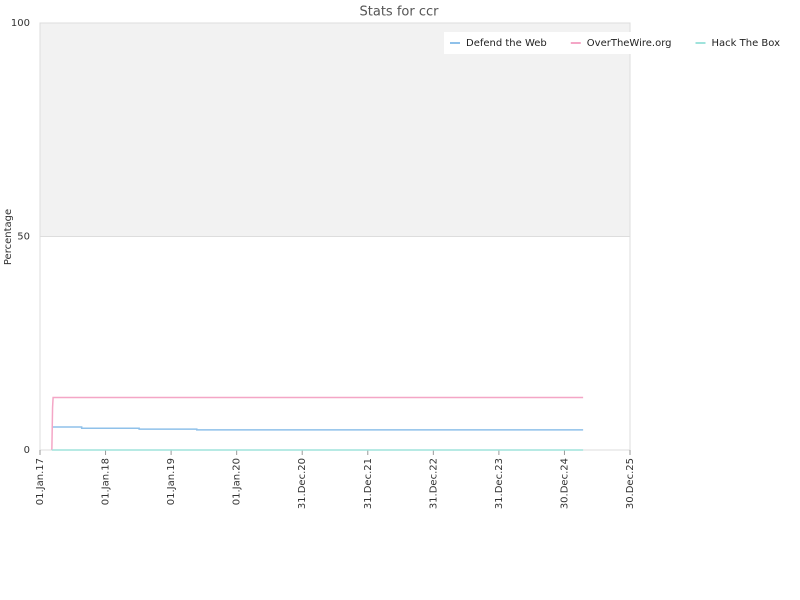 This screenshot has width=800, height=600. Describe the element at coordinates (106, 481) in the screenshot. I see `x-tick-label: 01.Jan.18` at that location.